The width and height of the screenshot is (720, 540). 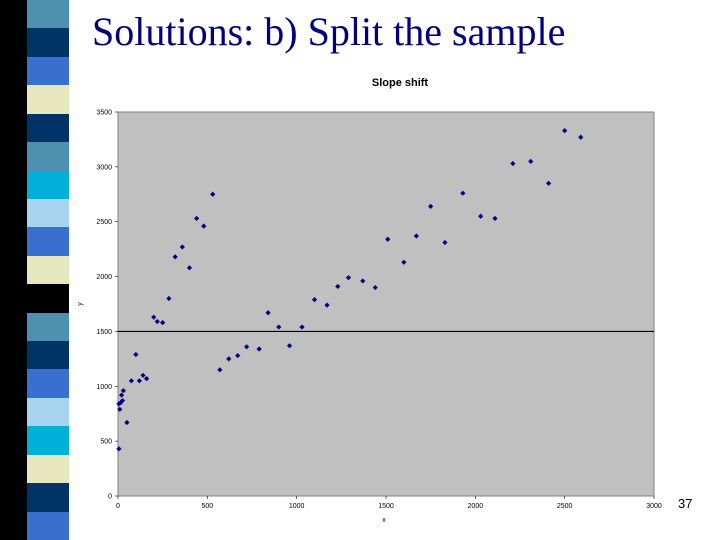 What do you see at coordinates (104, 387) in the screenshot?
I see `y-tick-label: 1000` at bounding box center [104, 387].